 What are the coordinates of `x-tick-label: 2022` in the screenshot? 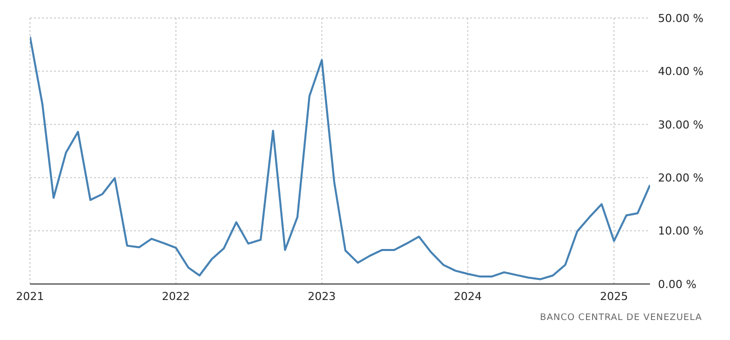 It's located at (176, 296).